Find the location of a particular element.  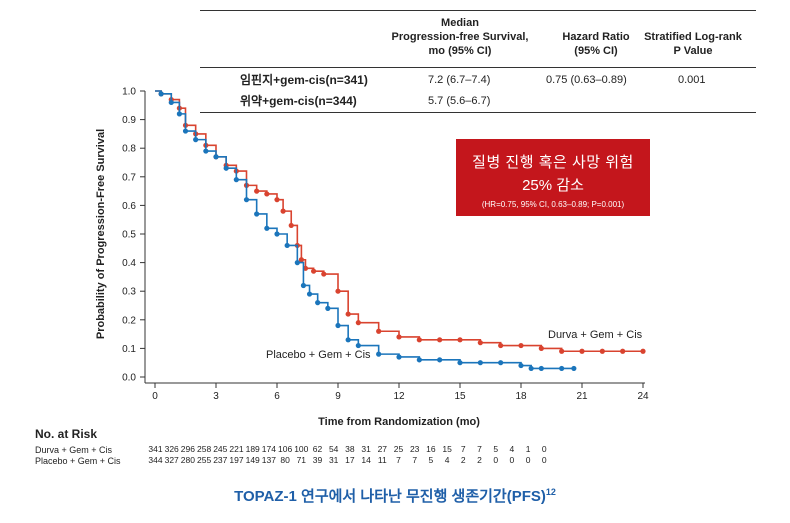

y-tick-label: 0.5 is located at coordinates (129, 235).